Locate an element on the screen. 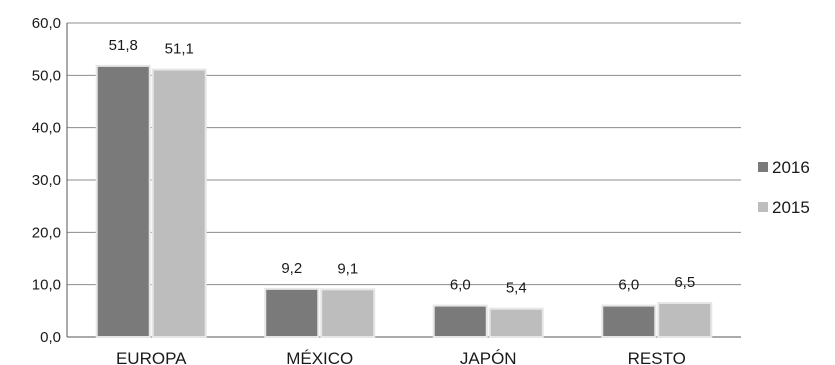 The width and height of the screenshot is (835, 365). bar-2015-resto is located at coordinates (685, 320).